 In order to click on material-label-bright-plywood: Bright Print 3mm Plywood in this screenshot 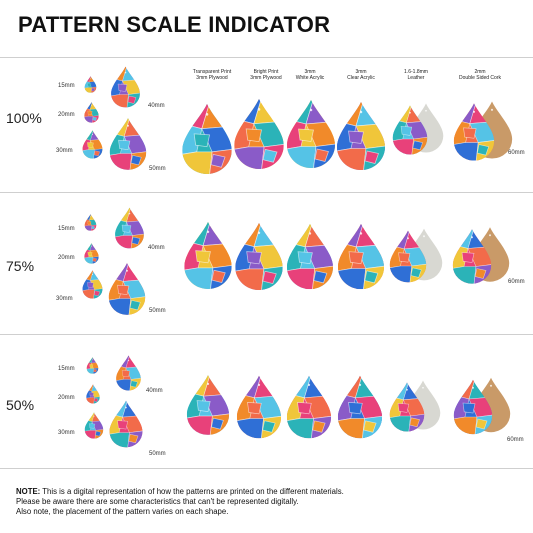, I will do `click(266, 75)`.